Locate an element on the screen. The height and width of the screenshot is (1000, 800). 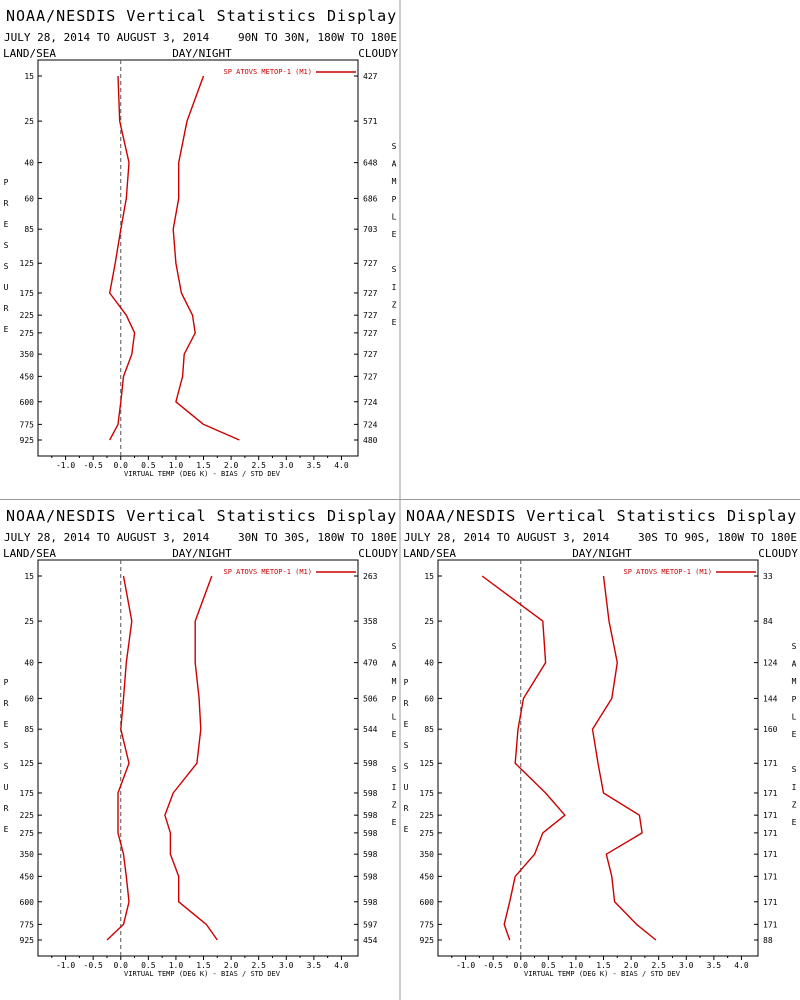
sample-size-label: 470 is located at coordinates (370, 663).